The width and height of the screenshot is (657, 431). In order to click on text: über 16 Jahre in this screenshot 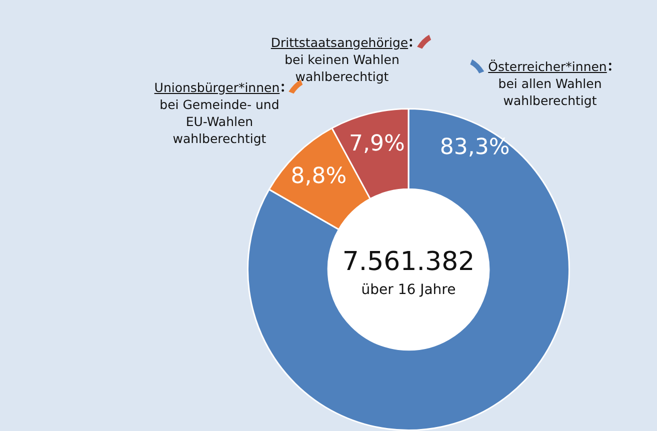, I will do `click(408, 290)`.